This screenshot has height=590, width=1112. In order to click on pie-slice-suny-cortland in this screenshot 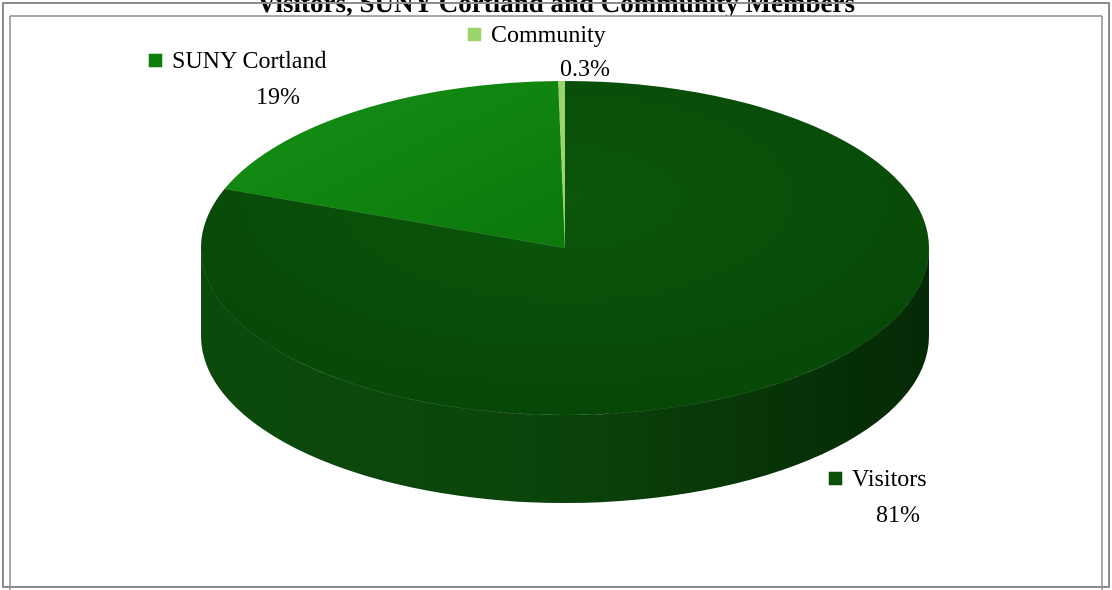, I will do `click(394, 165)`.